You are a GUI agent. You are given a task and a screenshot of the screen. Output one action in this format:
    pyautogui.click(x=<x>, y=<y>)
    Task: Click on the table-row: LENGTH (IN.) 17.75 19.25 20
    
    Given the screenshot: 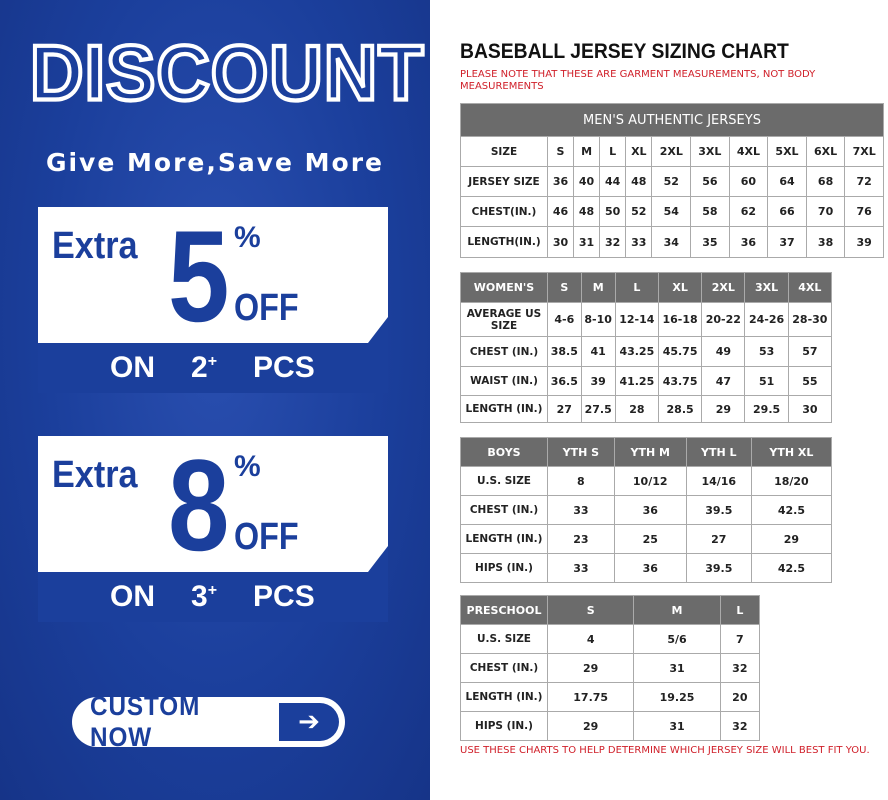 What is the action you would take?
    pyautogui.click(x=610, y=697)
    